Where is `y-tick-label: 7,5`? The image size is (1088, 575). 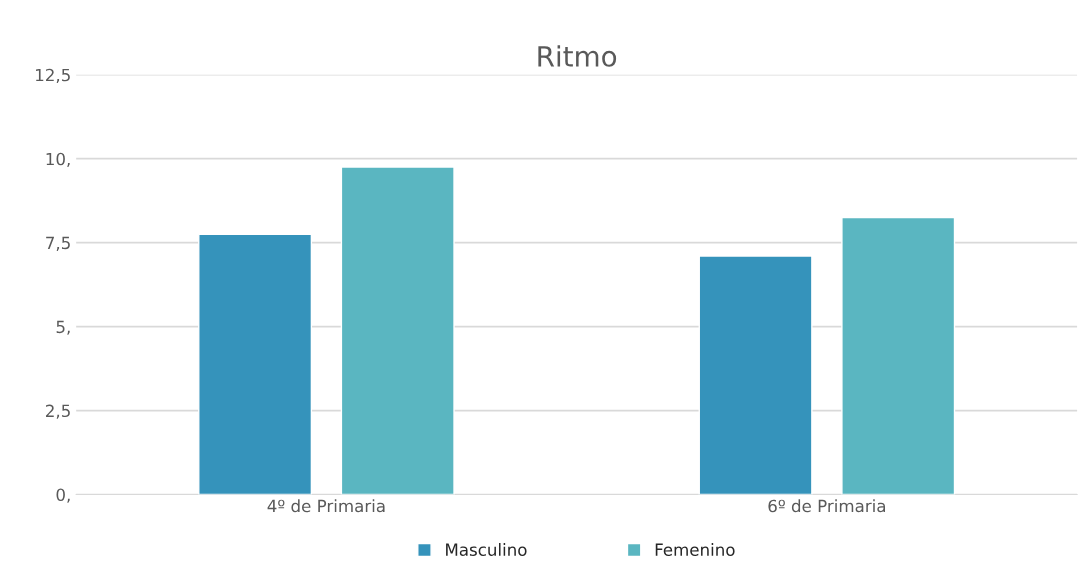 y-tick-label: 7,5 is located at coordinates (58, 243).